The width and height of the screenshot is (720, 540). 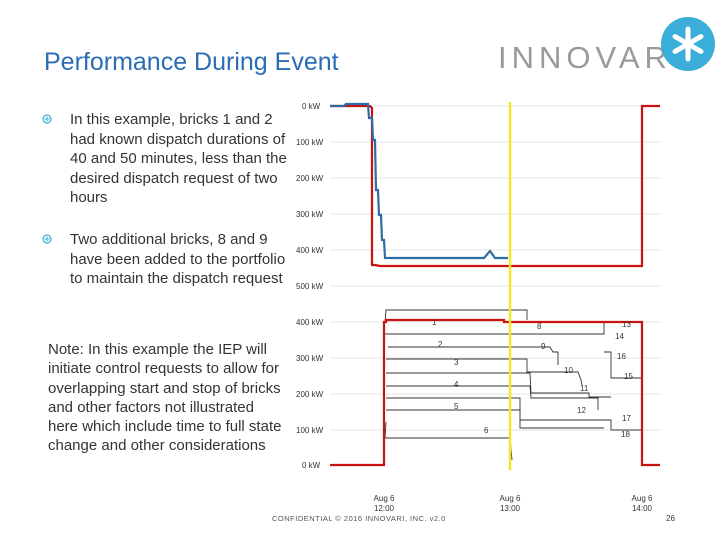 I want to click on brick-label-17: 17, so click(x=626, y=418).